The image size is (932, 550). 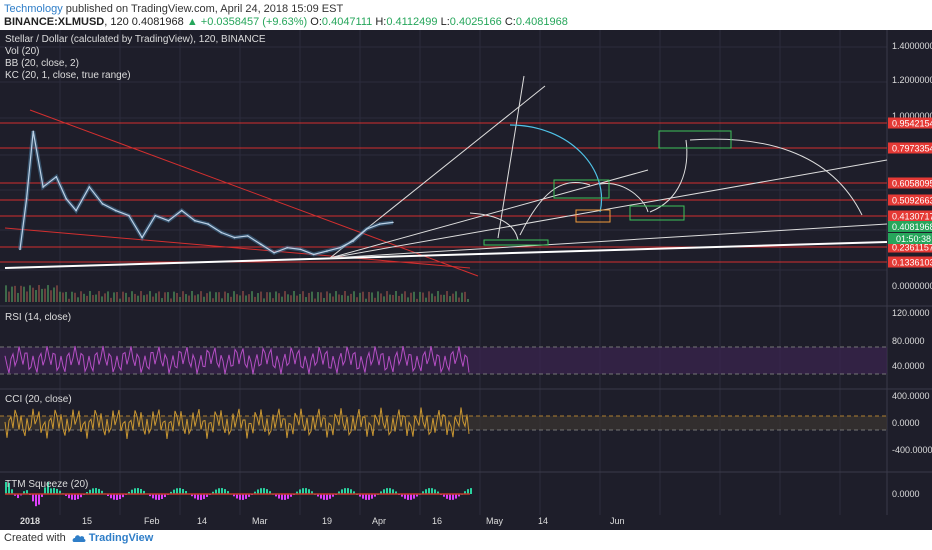 What do you see at coordinates (379, 521) in the screenshot?
I see `time-label: Apr` at bounding box center [379, 521].